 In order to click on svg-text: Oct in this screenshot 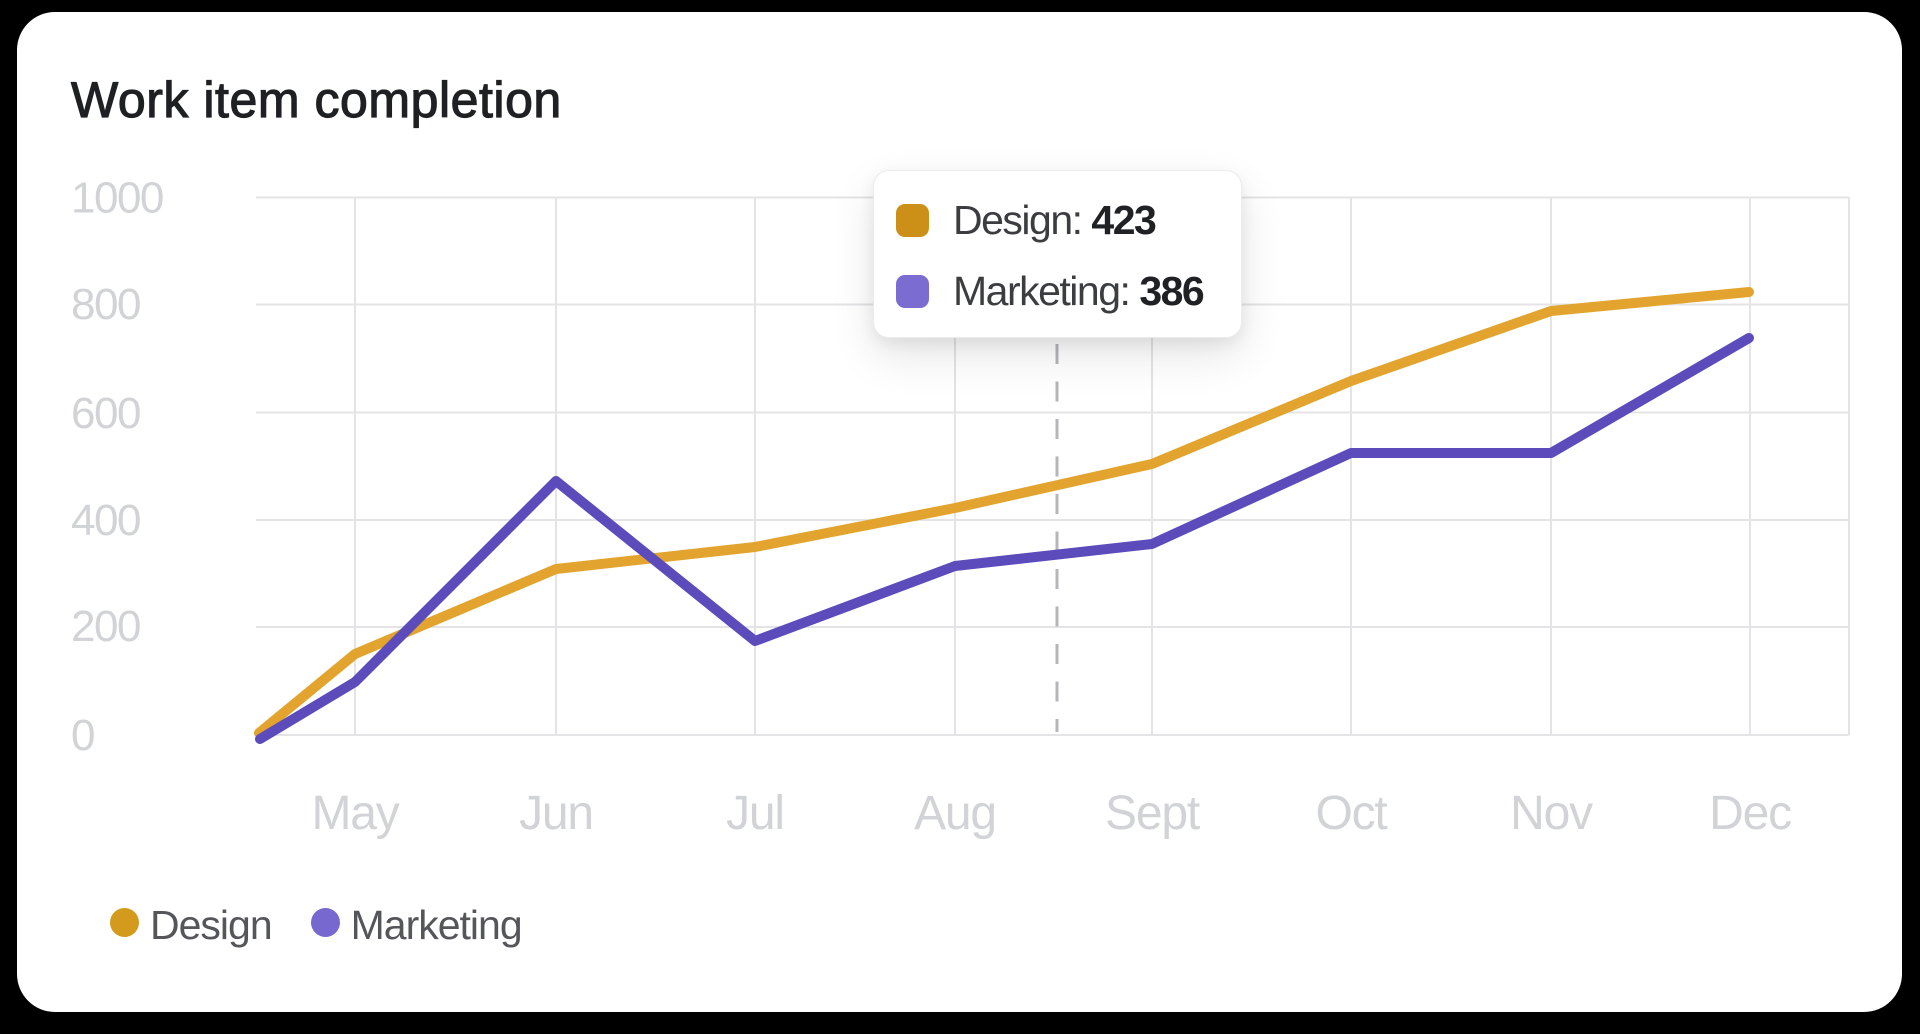, I will do `click(1351, 813)`.